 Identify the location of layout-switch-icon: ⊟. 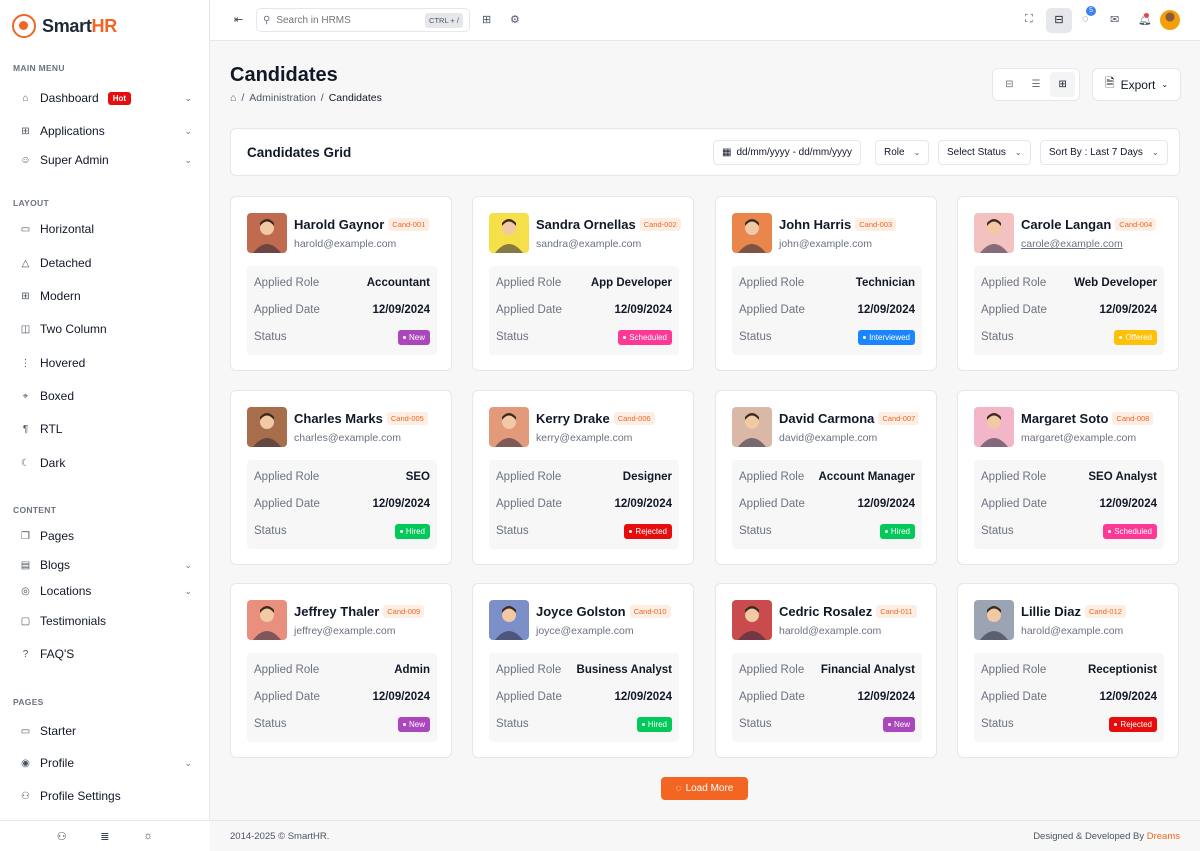
(1059, 20).